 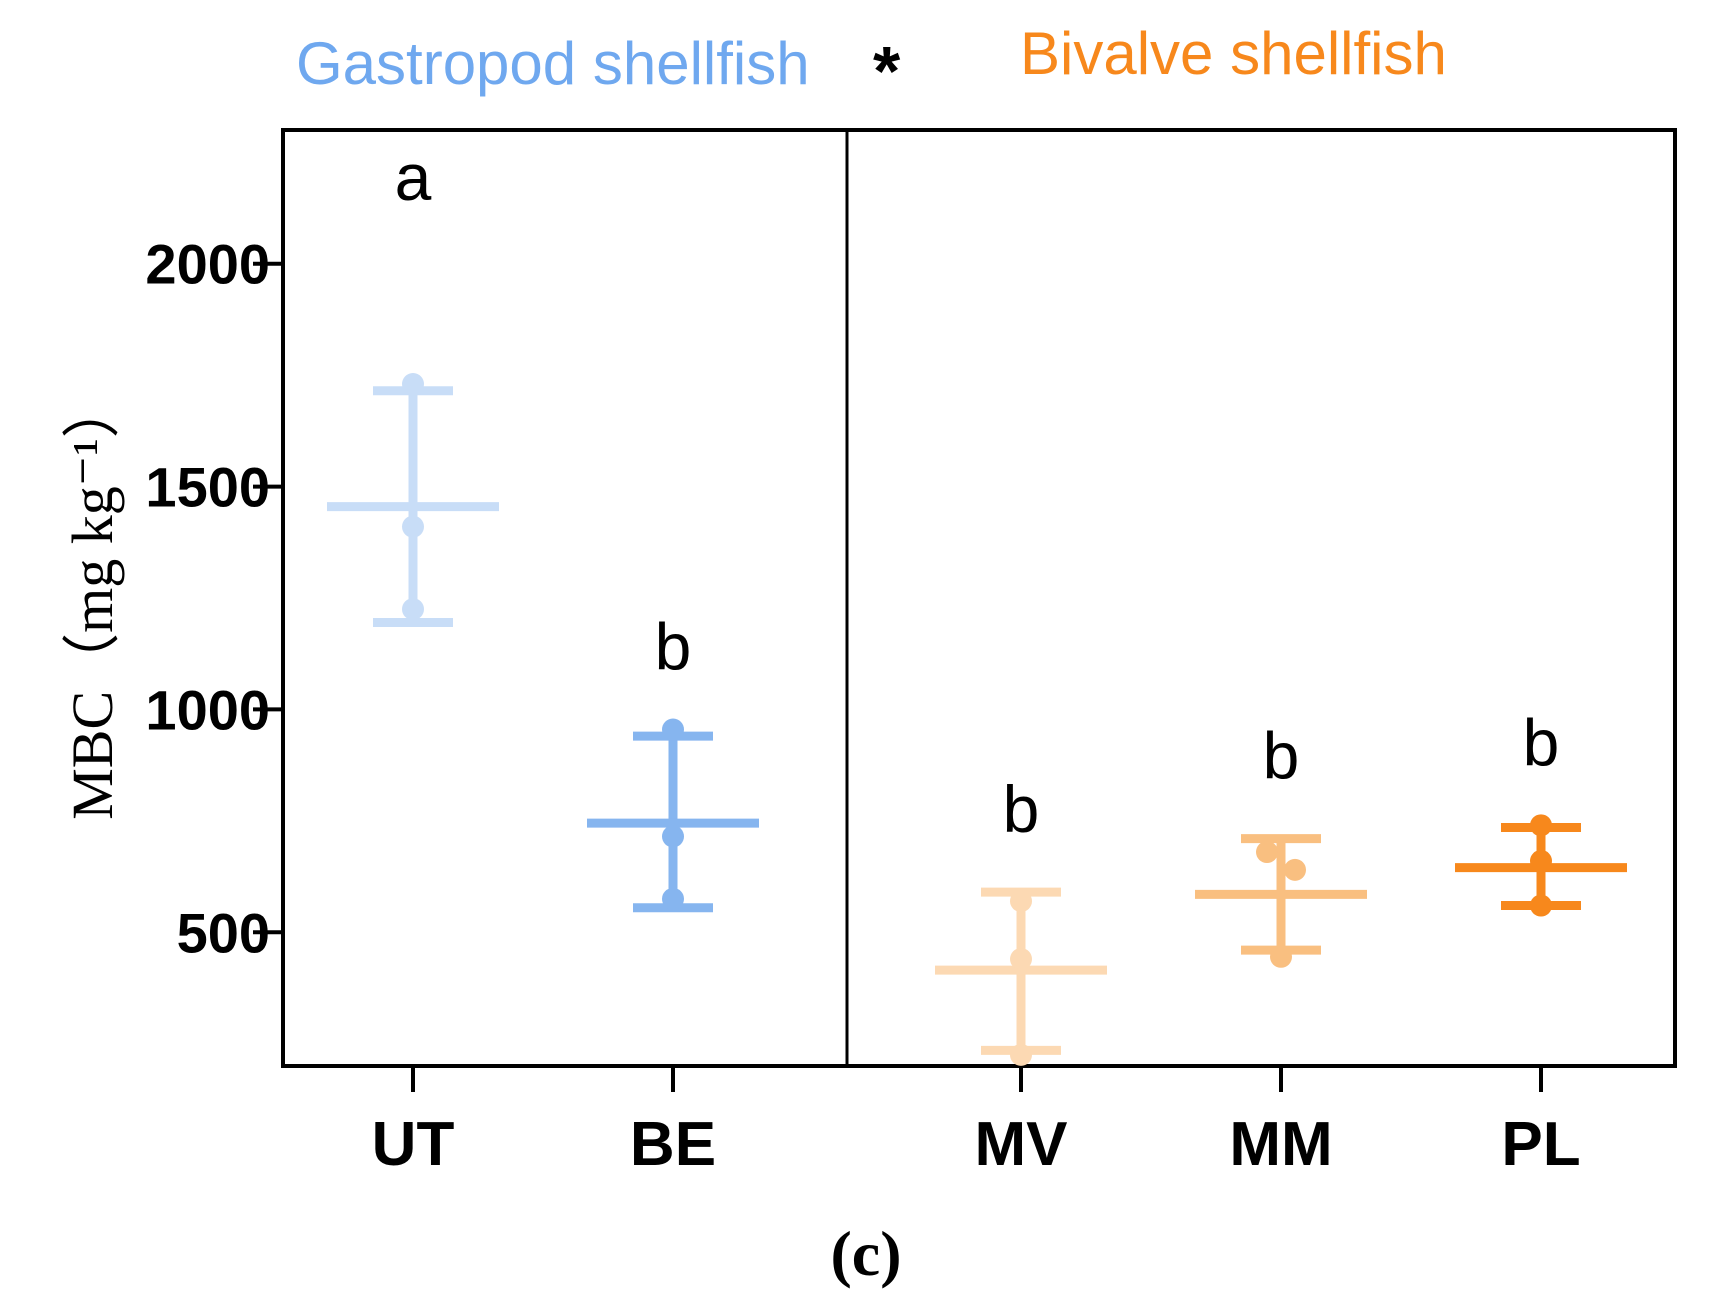 What do you see at coordinates (413, 1144) in the screenshot?
I see `x-tick-label: UT` at bounding box center [413, 1144].